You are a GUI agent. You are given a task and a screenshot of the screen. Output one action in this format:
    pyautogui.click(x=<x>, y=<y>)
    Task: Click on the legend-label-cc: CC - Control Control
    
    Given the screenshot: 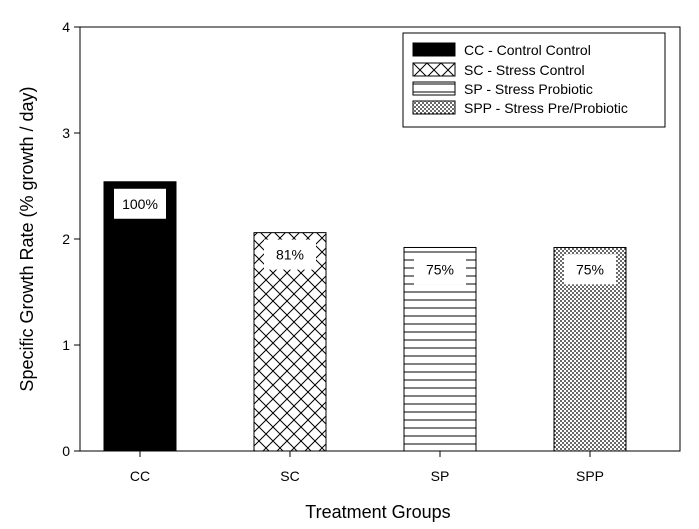 What is the action you would take?
    pyautogui.click(x=527, y=50)
    